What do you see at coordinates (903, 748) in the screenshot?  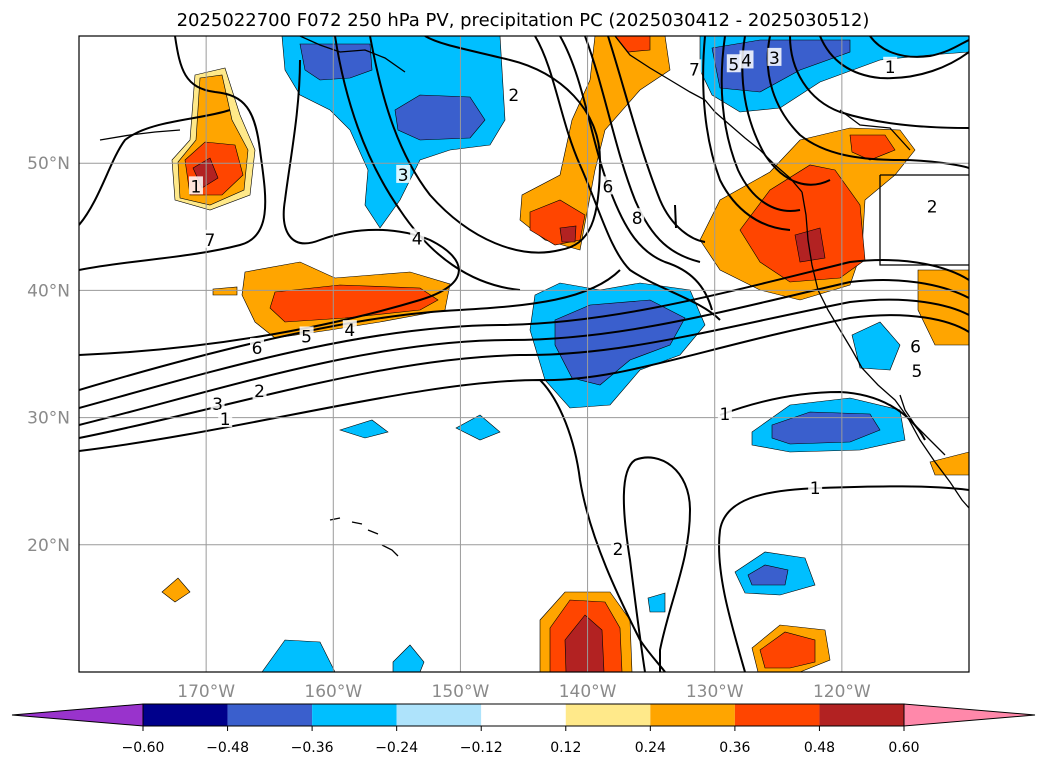 I see `colorbar-tick-label: 0.60` at bounding box center [903, 748].